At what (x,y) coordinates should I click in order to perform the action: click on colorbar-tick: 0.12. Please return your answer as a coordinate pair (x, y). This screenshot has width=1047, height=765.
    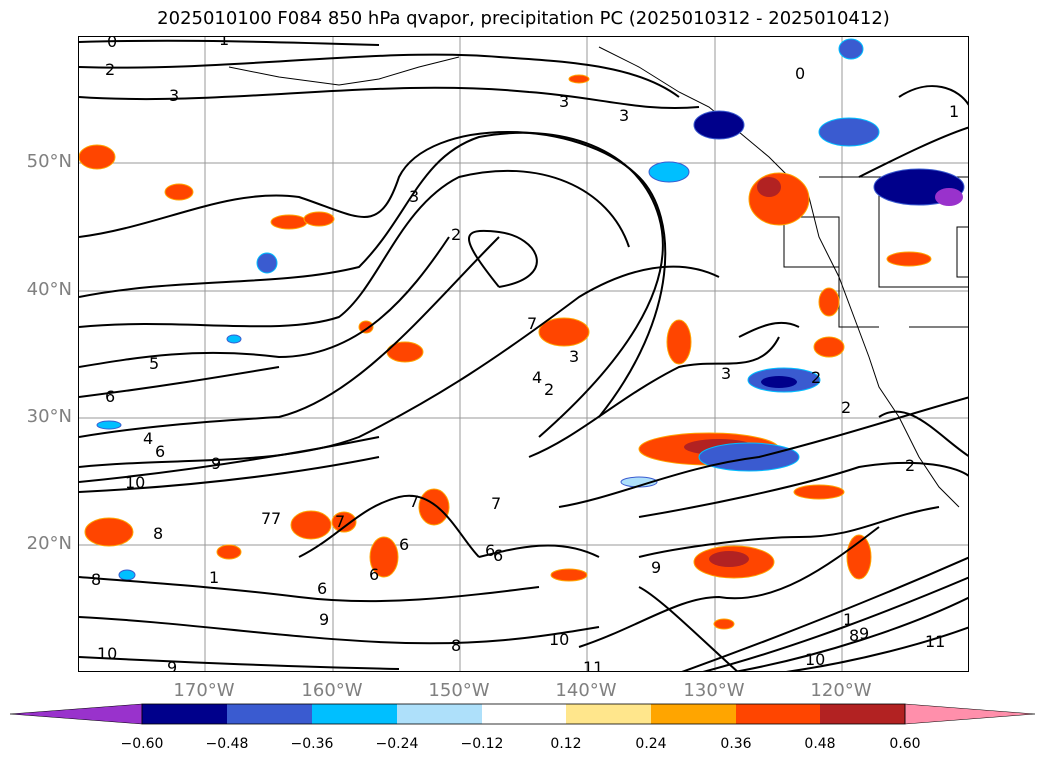
    Looking at the image, I should click on (566, 744).